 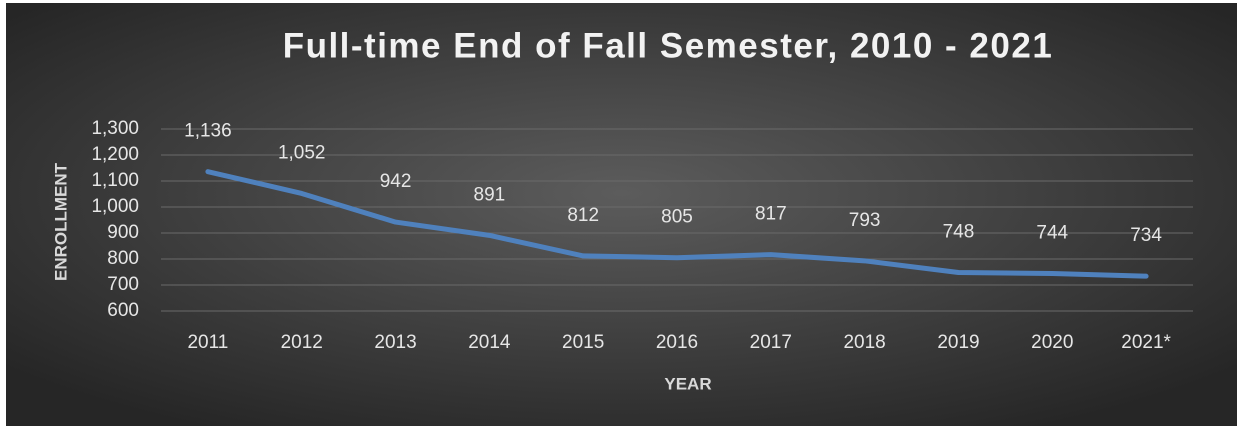 I want to click on x-tick-label: 2011, so click(x=207, y=342).